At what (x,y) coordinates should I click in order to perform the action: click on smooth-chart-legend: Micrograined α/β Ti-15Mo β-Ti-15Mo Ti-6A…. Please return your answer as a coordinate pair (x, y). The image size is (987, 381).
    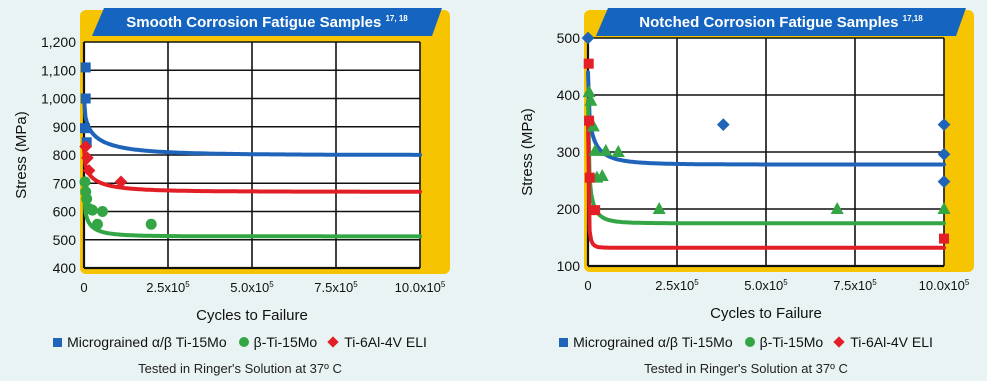
    Looking at the image, I should click on (240, 342).